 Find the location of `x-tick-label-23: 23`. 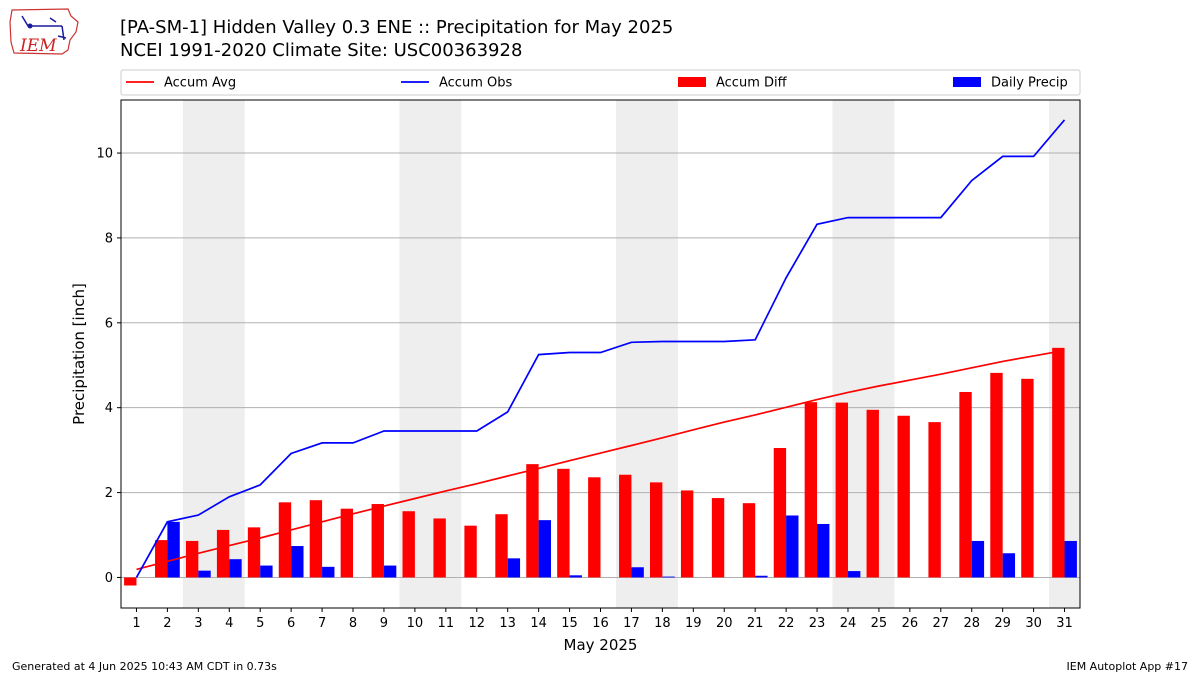

x-tick-label-23: 23 is located at coordinates (817, 623).